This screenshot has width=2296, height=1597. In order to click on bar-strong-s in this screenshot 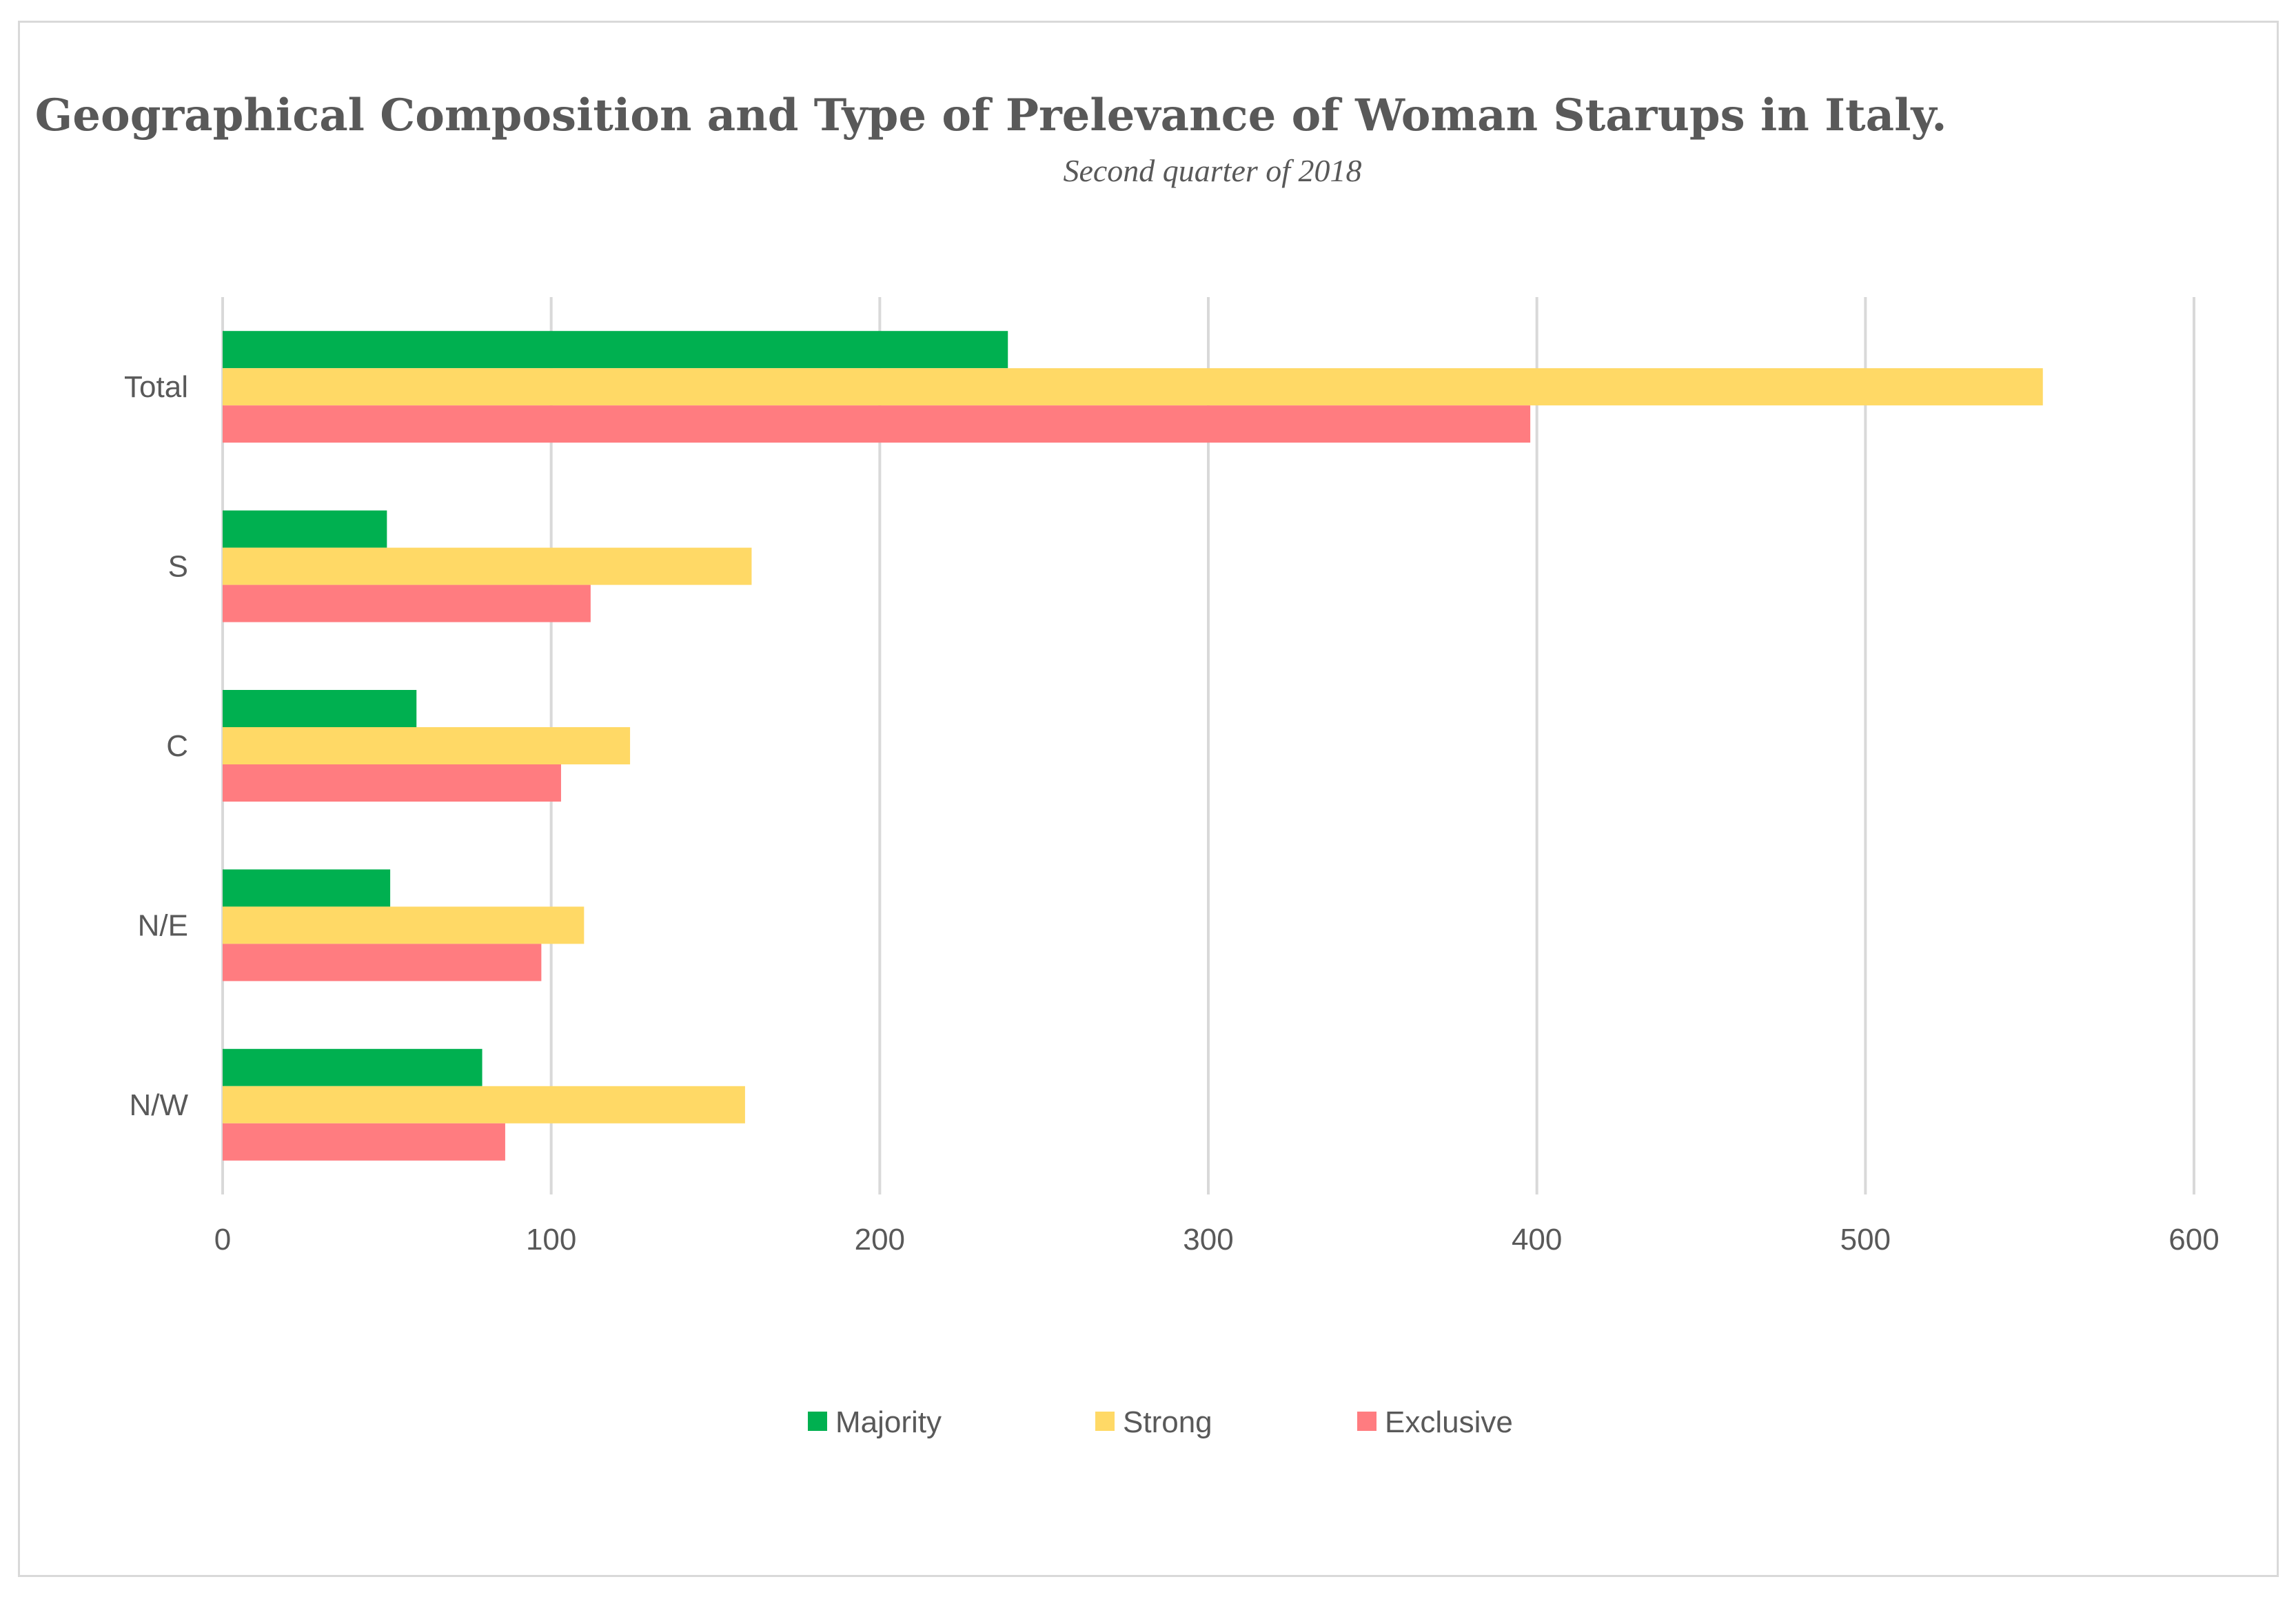, I will do `click(487, 566)`.